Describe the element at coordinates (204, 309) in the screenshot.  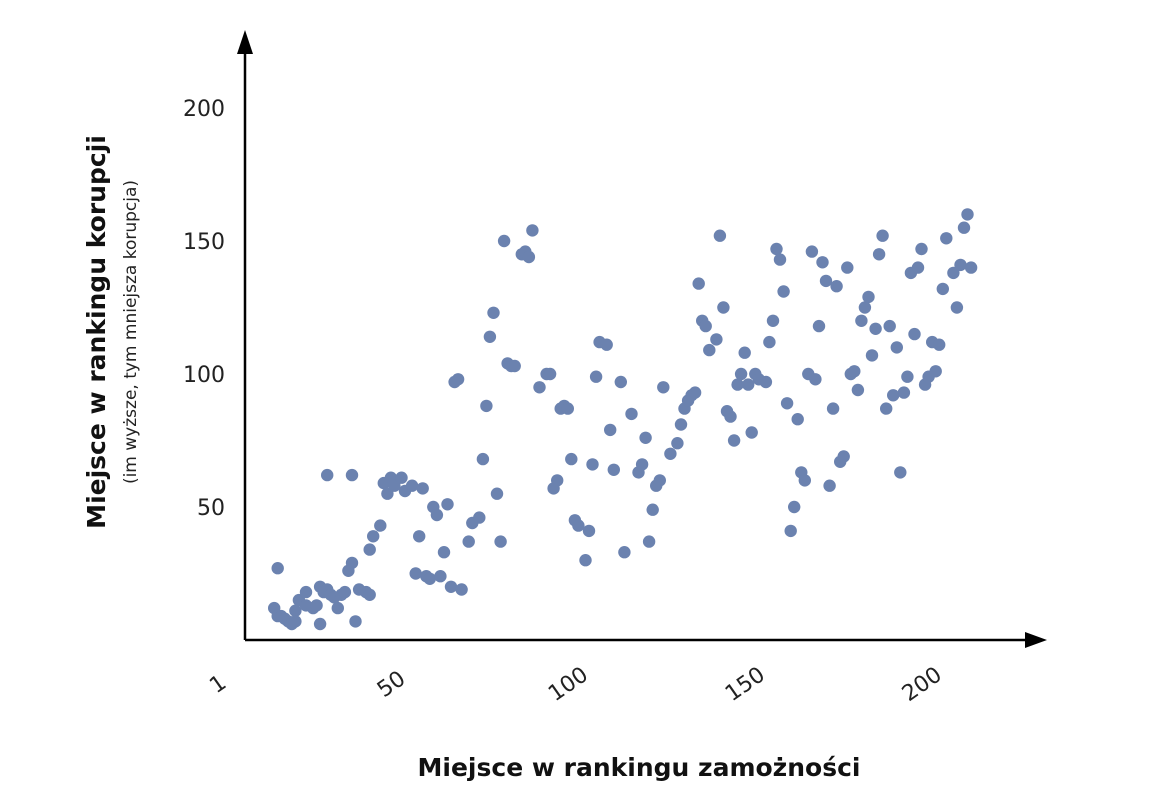
I see `y-tick-labels: 50 100 150 200` at that location.